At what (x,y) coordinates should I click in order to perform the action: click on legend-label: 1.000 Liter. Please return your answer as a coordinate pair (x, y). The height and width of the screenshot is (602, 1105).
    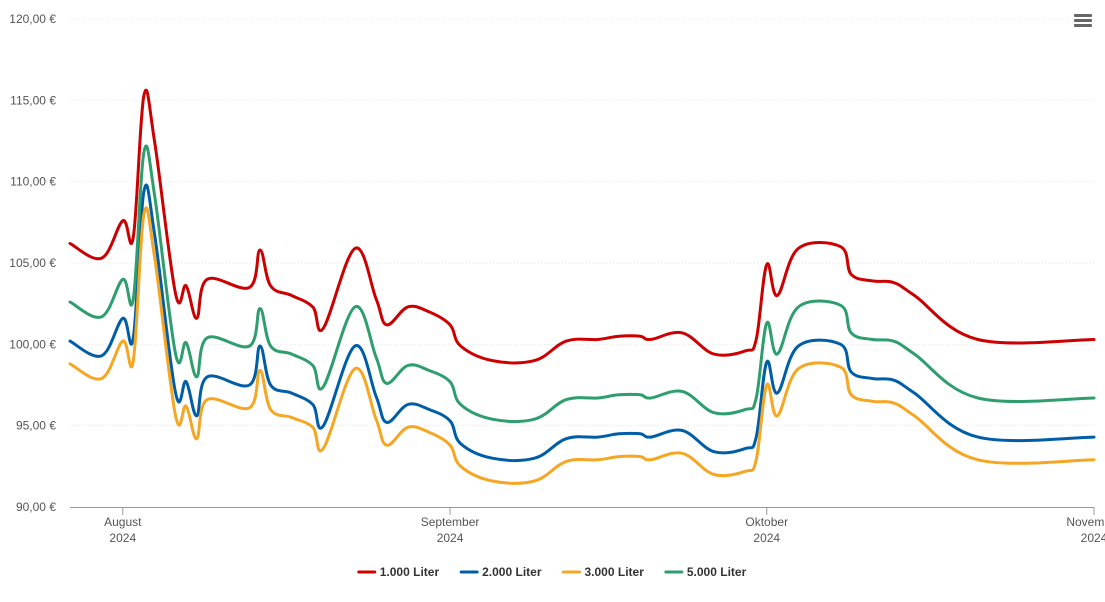
    Looking at the image, I should click on (410, 572).